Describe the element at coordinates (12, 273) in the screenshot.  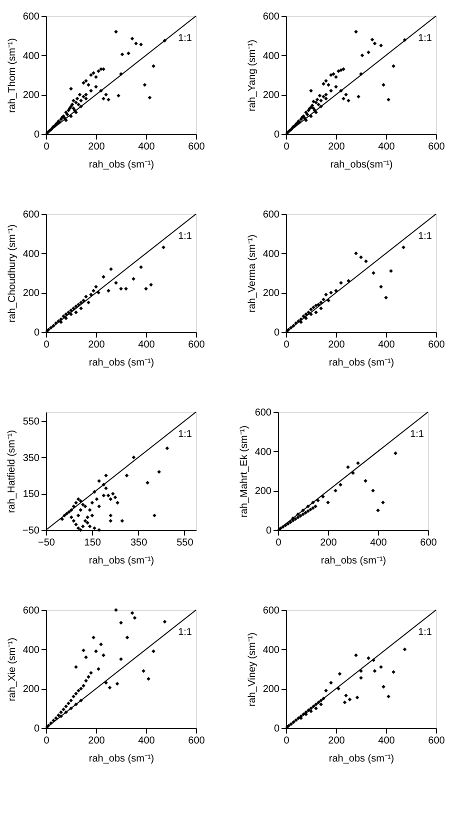
I see `y-axis-title: rah_Choudhury (sm⁻¹)` at that location.